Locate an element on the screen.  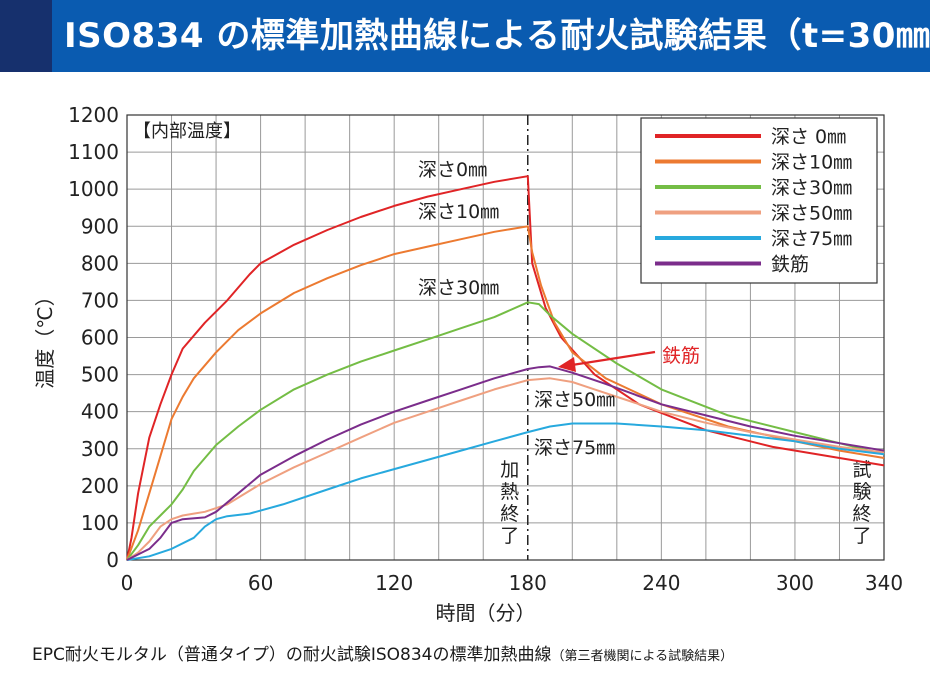
y-tick-label: 1000 is located at coordinates (93, 189).